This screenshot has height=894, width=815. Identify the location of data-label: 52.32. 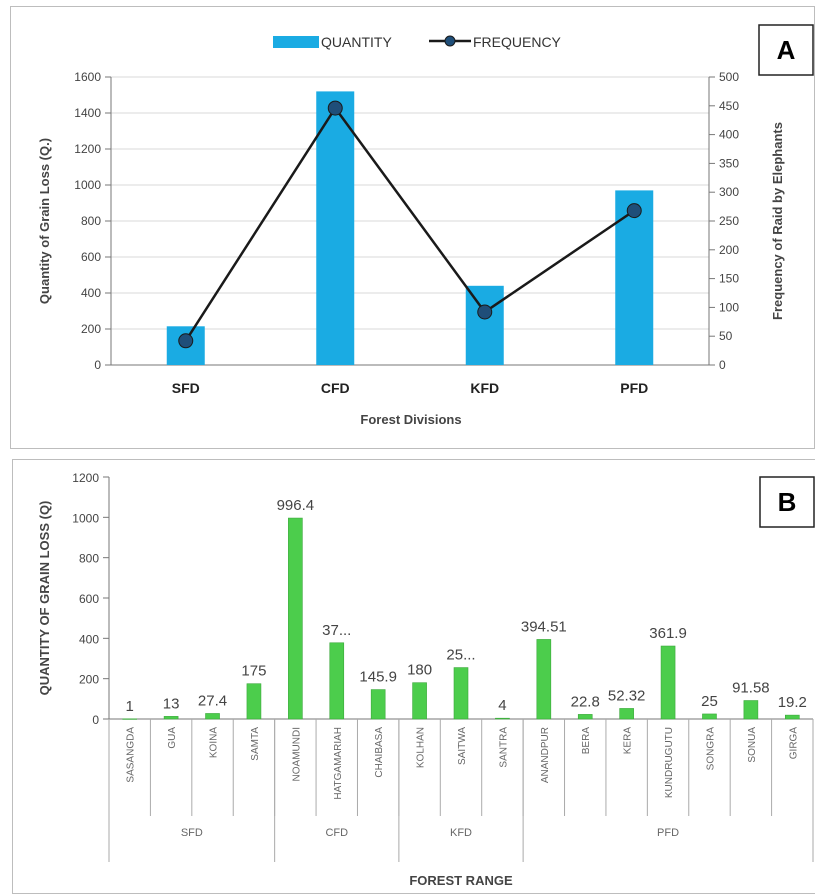
(627, 695).